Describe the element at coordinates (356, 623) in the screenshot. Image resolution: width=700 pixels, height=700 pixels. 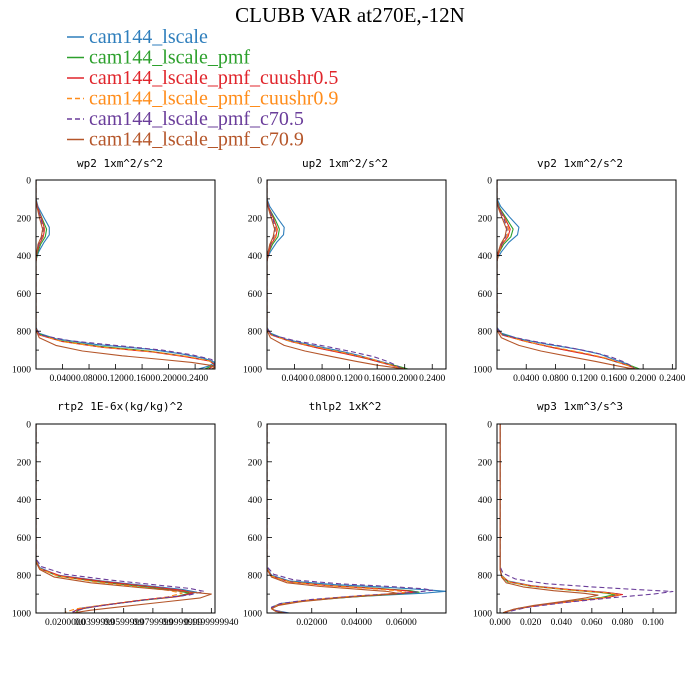
I see `x-tick-label: 0.04000` at that location.